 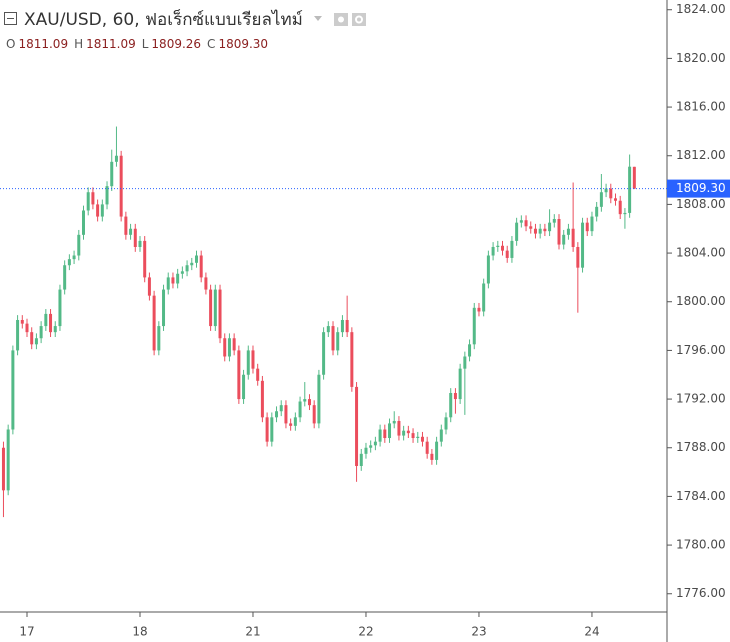 I want to click on y-tick-label: 1820.00, so click(x=701, y=58).